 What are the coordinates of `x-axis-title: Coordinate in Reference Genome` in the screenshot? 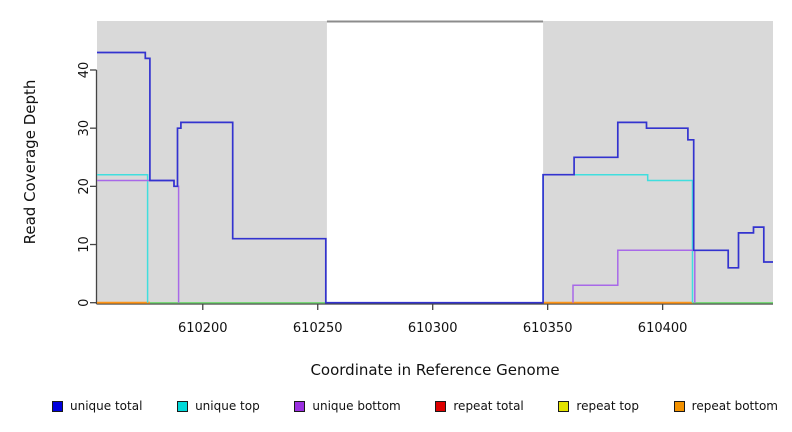 It's located at (435, 370).